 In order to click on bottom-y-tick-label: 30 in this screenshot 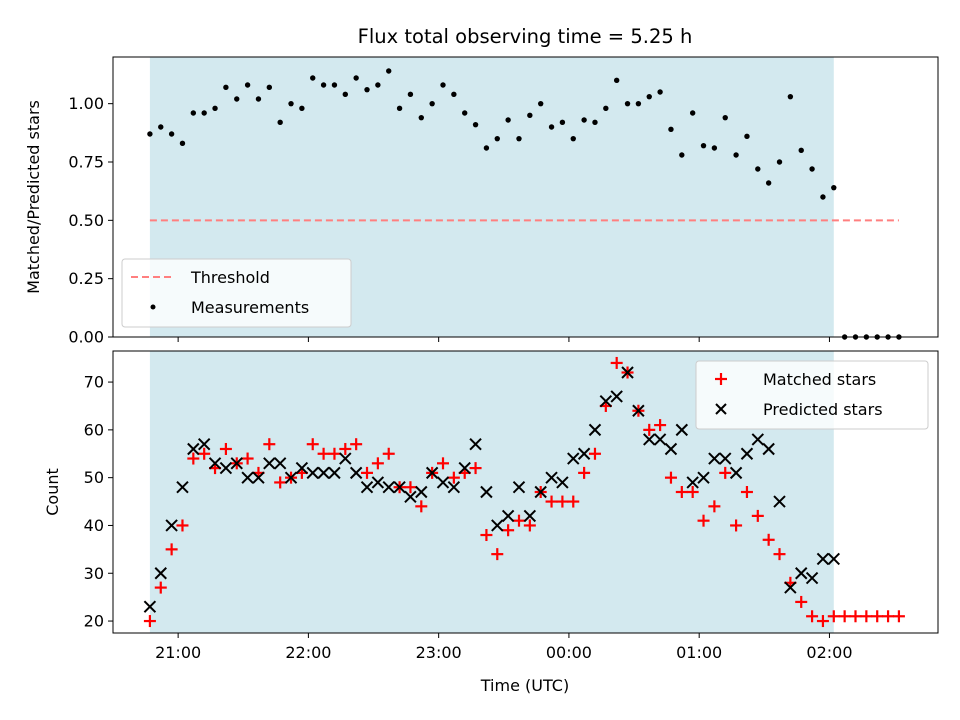, I will do `click(94, 573)`.